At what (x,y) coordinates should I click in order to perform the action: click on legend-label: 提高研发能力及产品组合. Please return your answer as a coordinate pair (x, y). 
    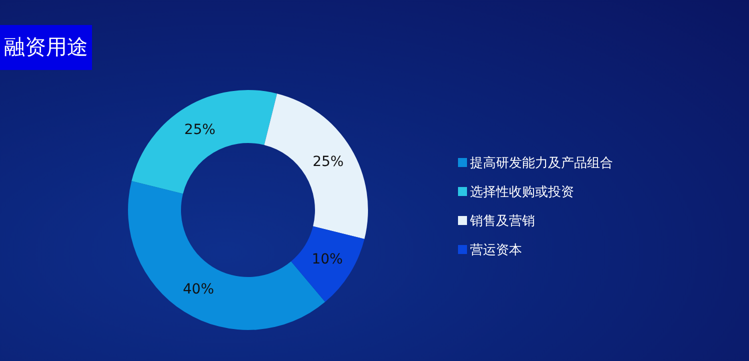
    Looking at the image, I should click on (541, 163).